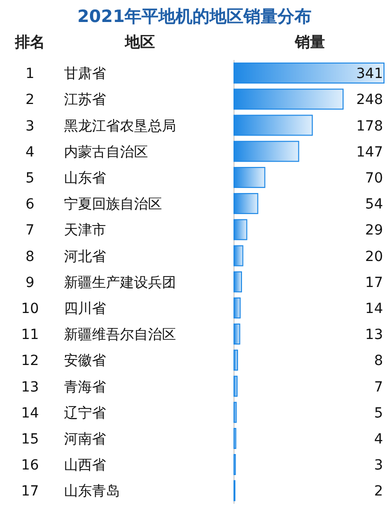 The width and height of the screenshot is (389, 505). Describe the element at coordinates (120, 335) in the screenshot. I see `y-tick-label: 新疆维吾尔自治区` at that location.